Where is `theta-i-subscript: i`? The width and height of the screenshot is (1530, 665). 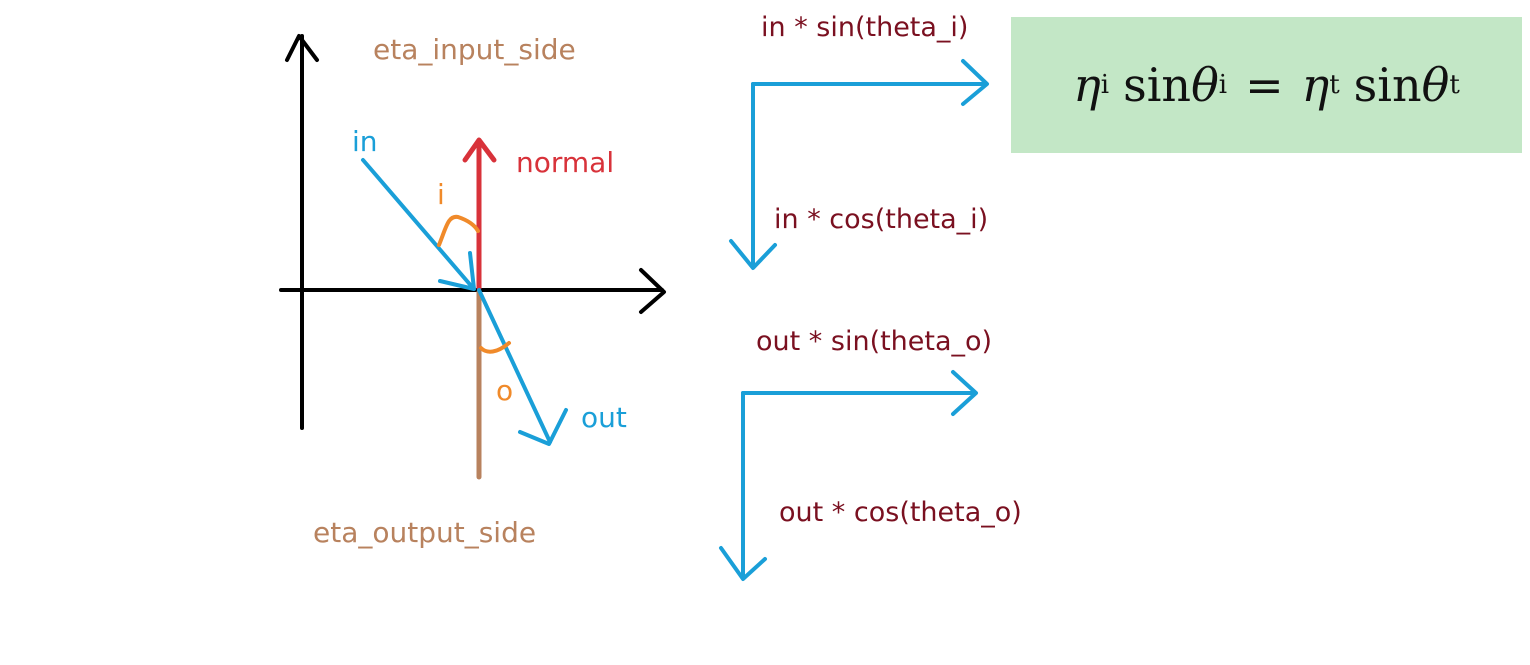 theta-i-subscript: i is located at coordinates (1223, 85).